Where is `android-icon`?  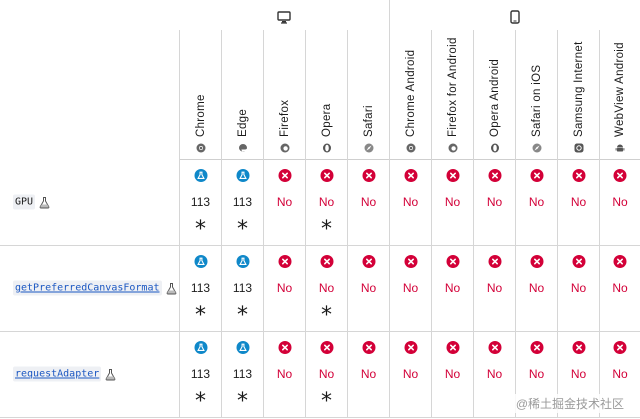 android-icon is located at coordinates (620, 146).